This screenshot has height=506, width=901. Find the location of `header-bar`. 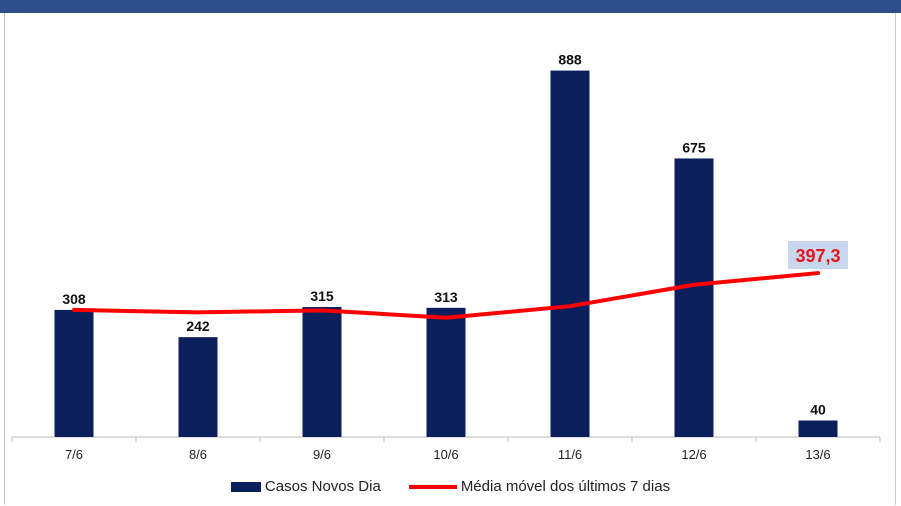

header-bar is located at coordinates (450, 6).